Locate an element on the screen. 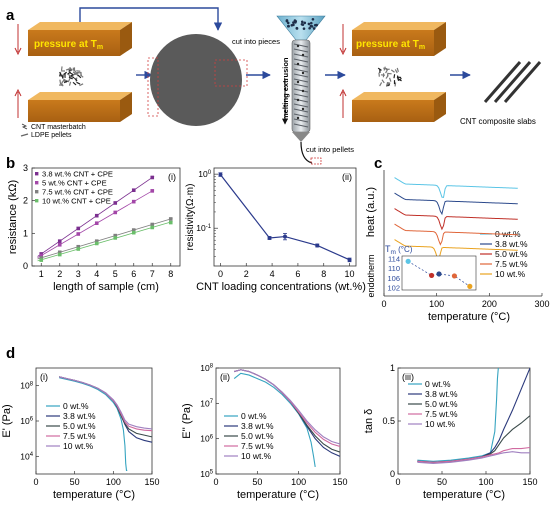 This screenshot has width=550, height=508. y-axis-label: E'' (Pa) is located at coordinates (187, 420).